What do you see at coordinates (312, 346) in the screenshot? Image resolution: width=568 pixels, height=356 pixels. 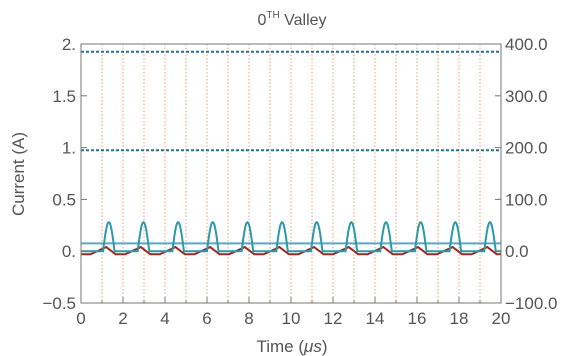 I see `x-axis-title-unit: μs` at bounding box center [312, 346].